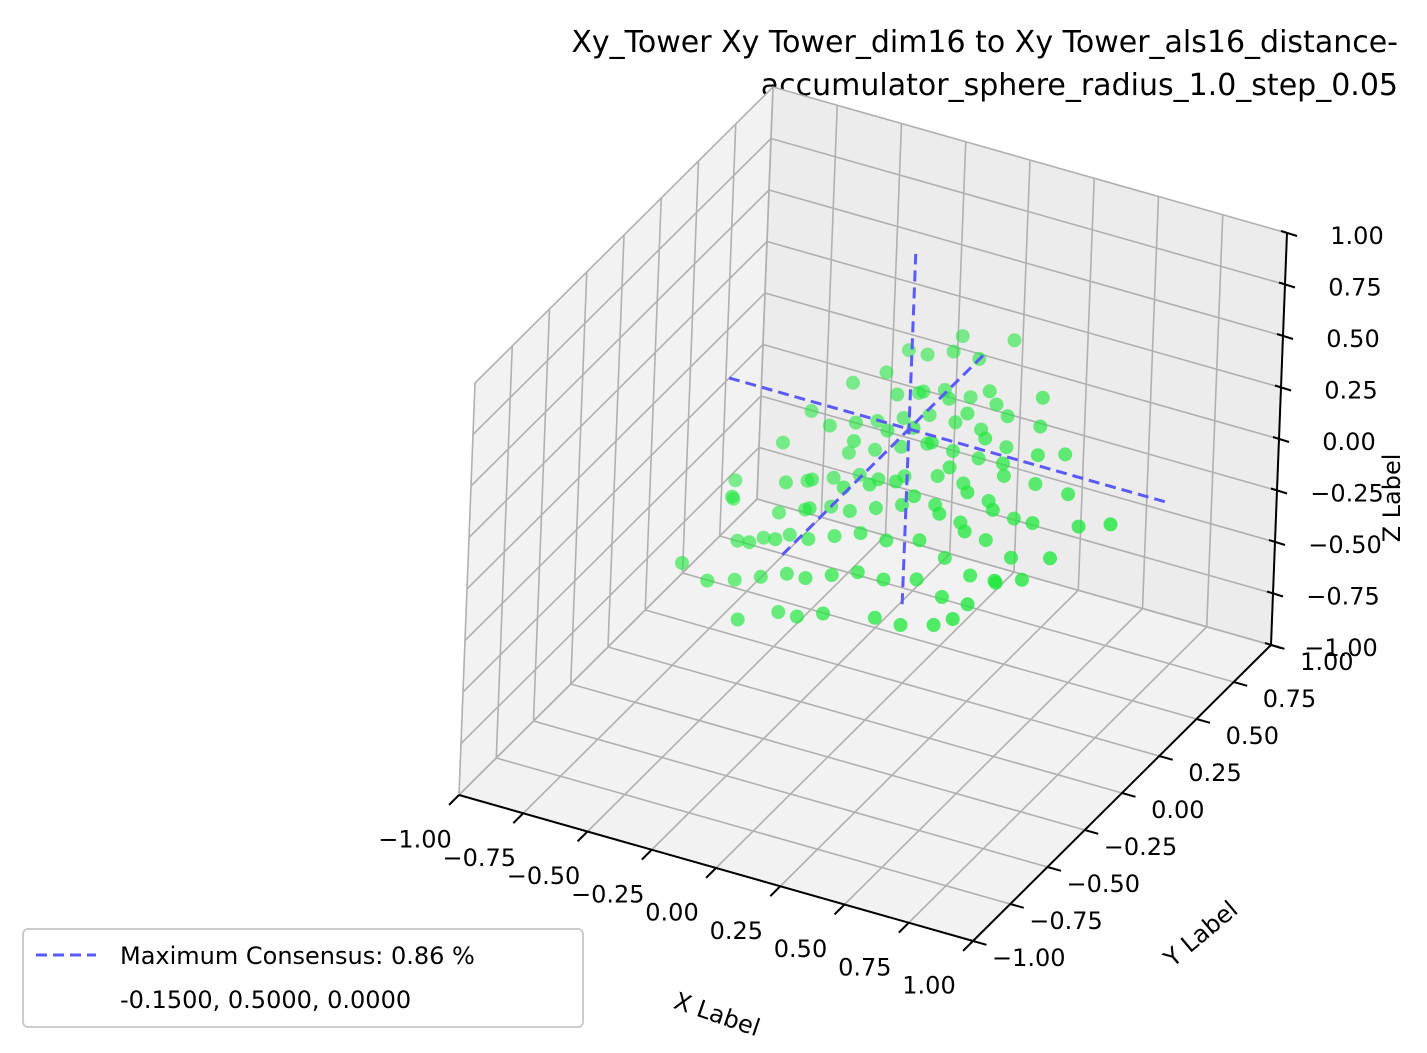 The image size is (1427, 1053). Describe the element at coordinates (1252, 736) in the screenshot. I see `y-tick-label: 0.50` at that location.